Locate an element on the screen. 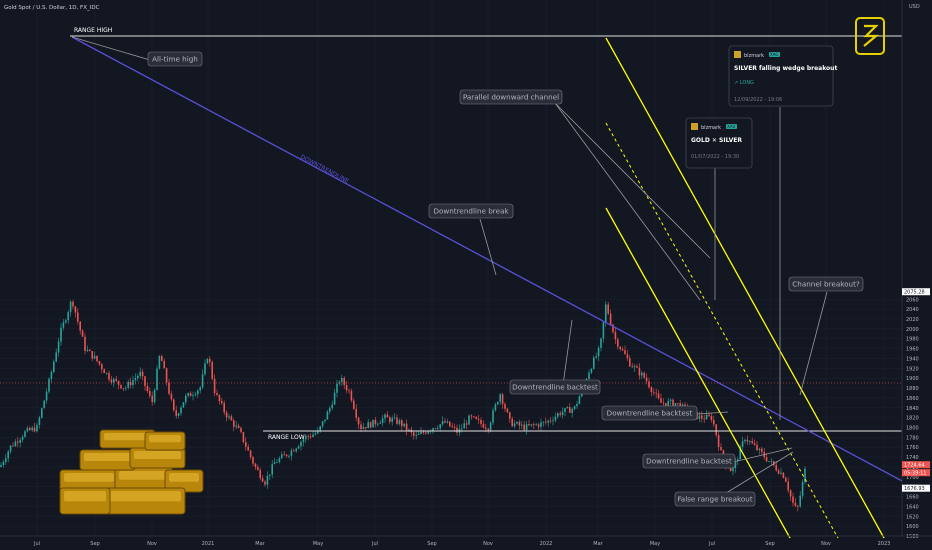 The height and width of the screenshot is (550, 932). x-tick-label: 2022 is located at coordinates (546, 544).